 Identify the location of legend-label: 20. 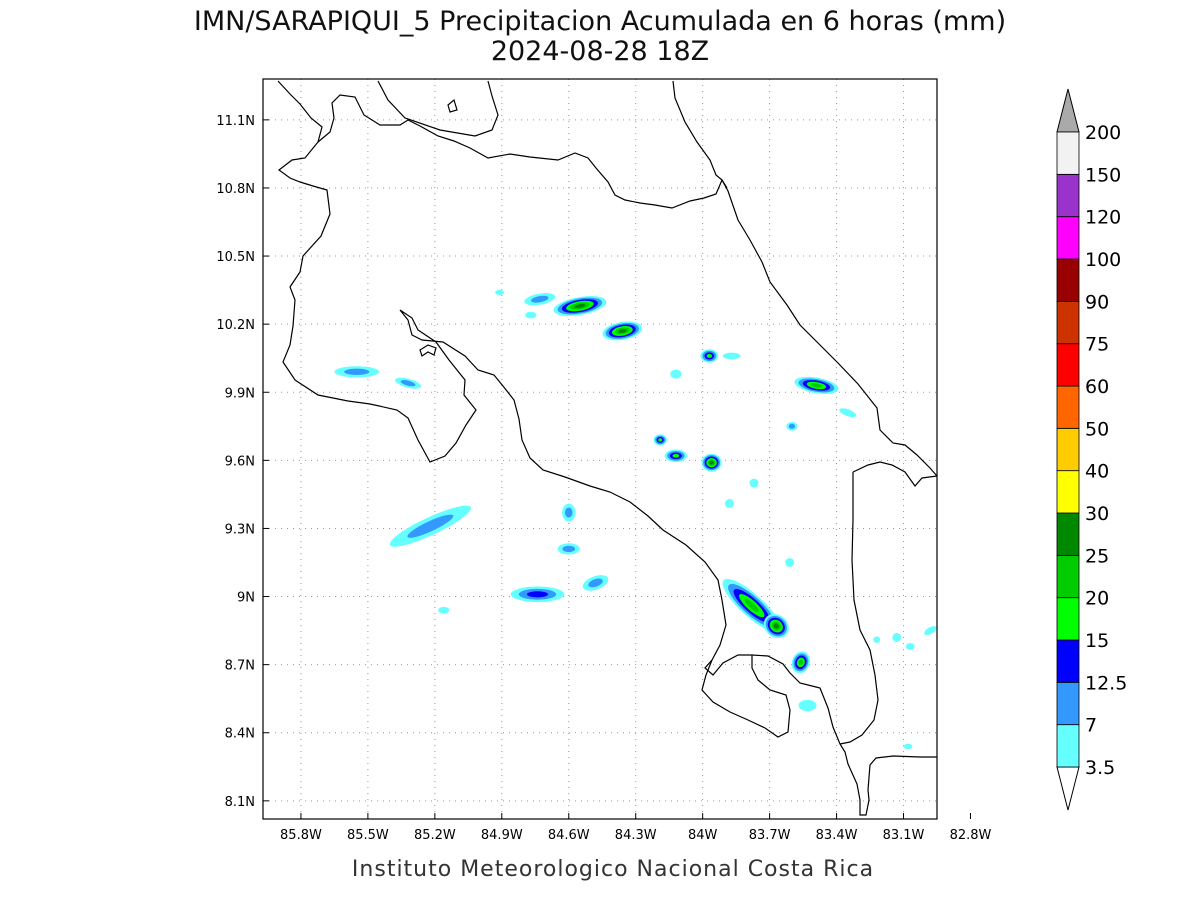
(1097, 599).